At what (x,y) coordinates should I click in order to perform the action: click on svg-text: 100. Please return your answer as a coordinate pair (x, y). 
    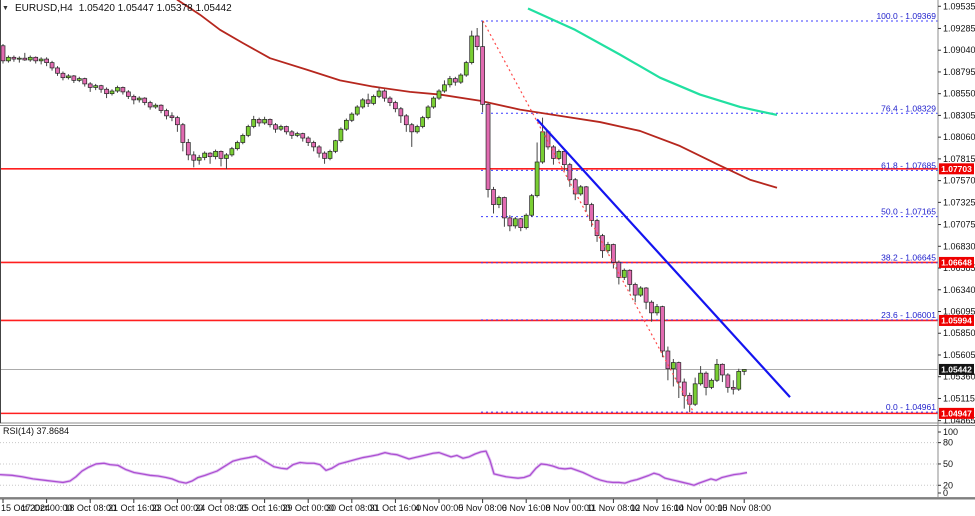
    Looking at the image, I should click on (950, 432).